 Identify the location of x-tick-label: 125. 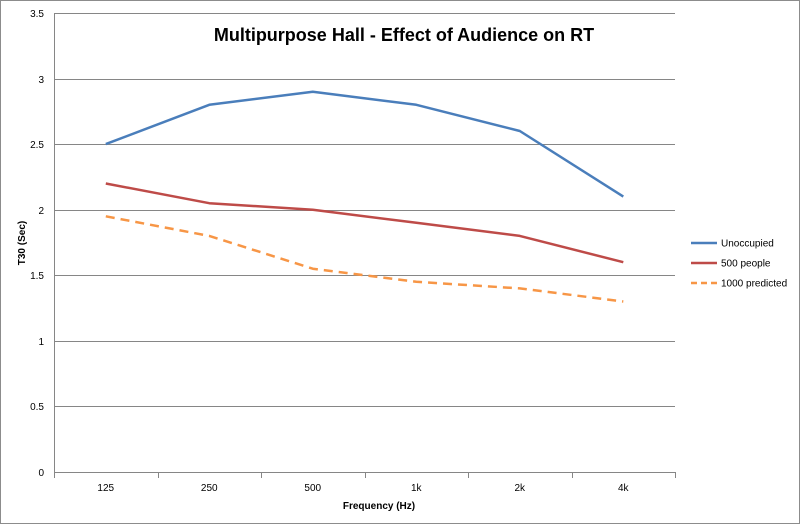
(105, 488).